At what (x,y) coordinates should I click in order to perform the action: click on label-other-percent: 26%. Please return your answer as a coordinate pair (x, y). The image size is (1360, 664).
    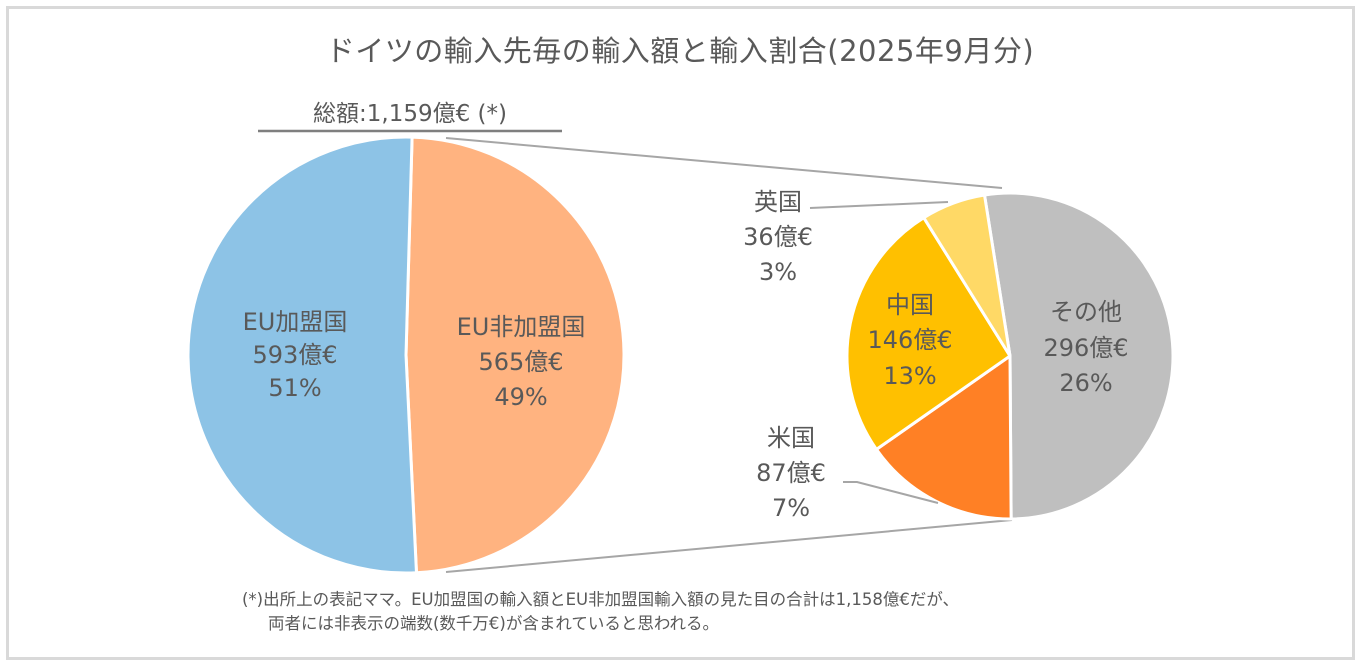
    Looking at the image, I should click on (1085, 383).